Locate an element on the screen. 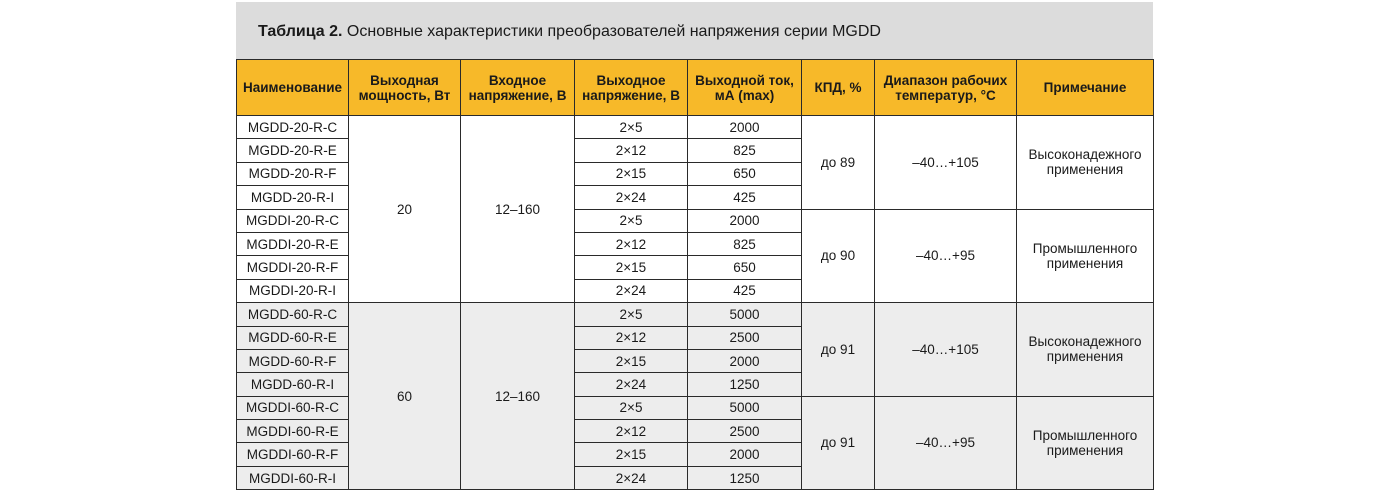  table-row: MGDD-60-R-I 2×24 1250 is located at coordinates (695, 384).